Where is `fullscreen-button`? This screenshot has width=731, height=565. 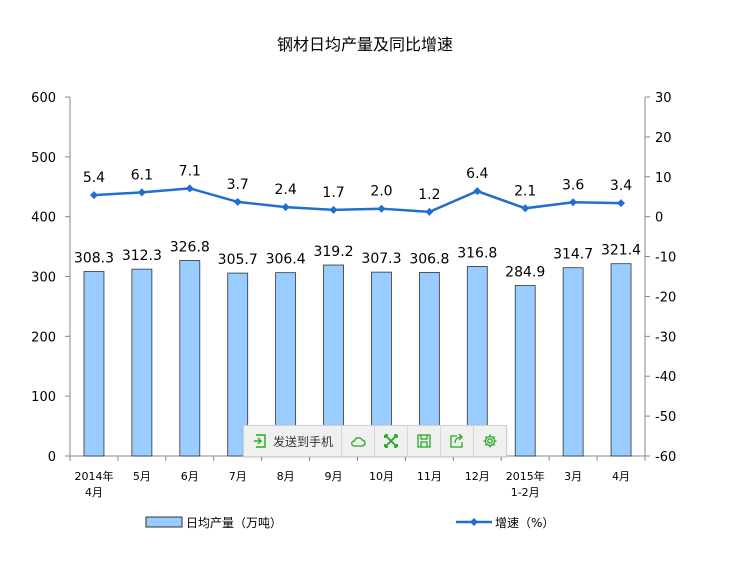 fullscreen-button is located at coordinates (392, 441).